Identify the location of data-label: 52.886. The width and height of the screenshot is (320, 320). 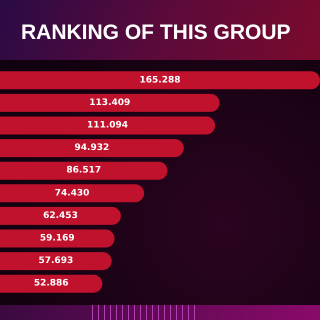
(51, 283).